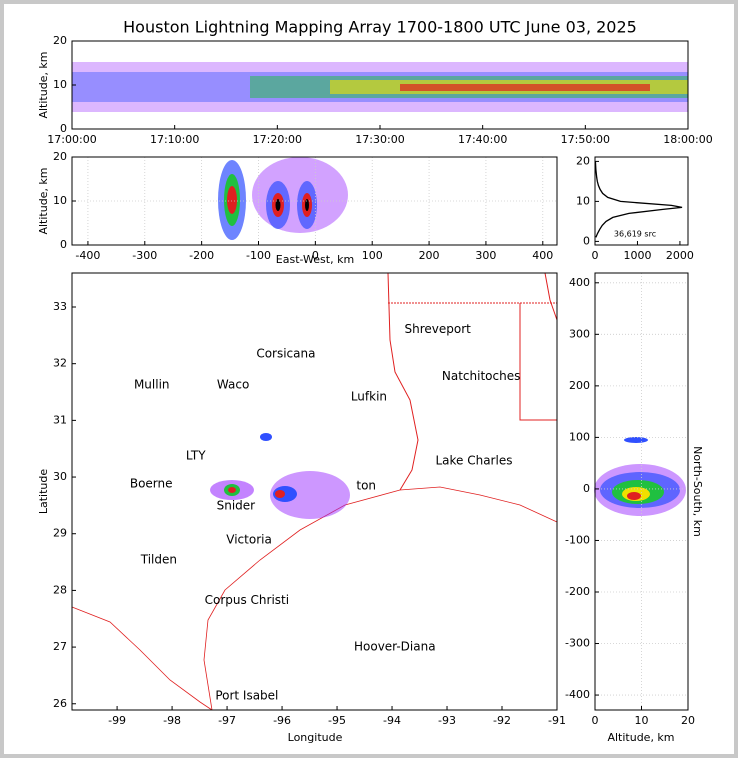 The height and width of the screenshot is (758, 738). Describe the element at coordinates (429, 255) in the screenshot. I see `x-tick-label: 200` at that location.